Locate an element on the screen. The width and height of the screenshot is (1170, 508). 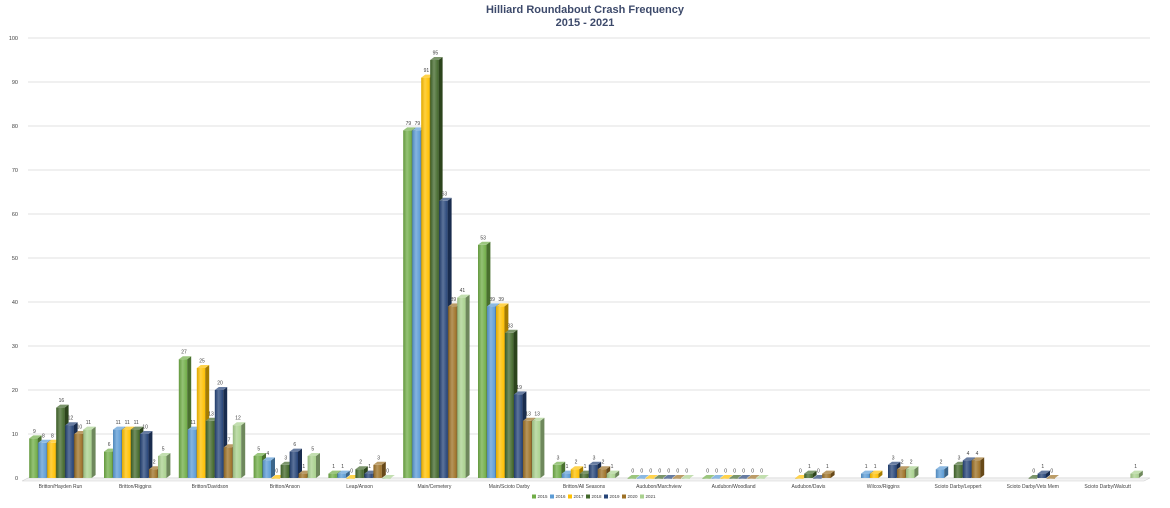
x-tick-label: Main/Cemetery is located at coordinates (434, 487).